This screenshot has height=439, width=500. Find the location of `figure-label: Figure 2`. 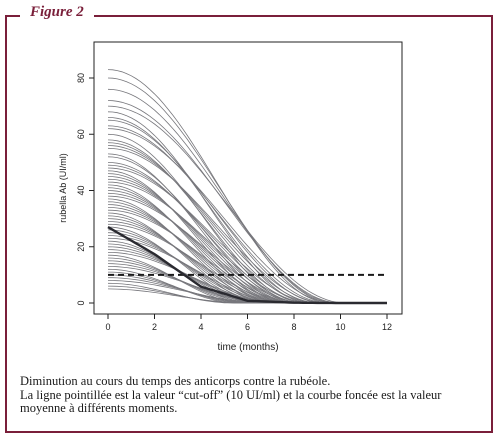

figure-label: Figure 2 is located at coordinates (57, 12).